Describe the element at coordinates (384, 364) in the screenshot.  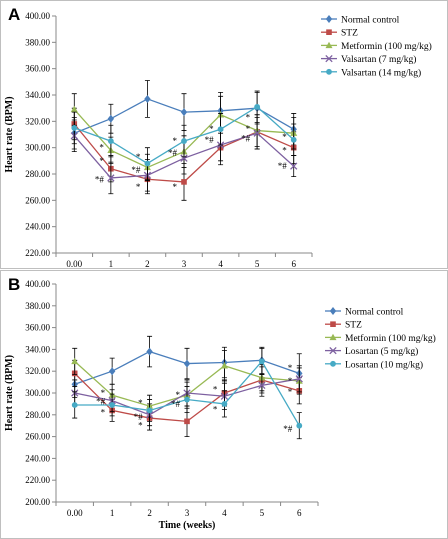
I see `legend-entry: Losartan (10 mg/kg)` at that location.